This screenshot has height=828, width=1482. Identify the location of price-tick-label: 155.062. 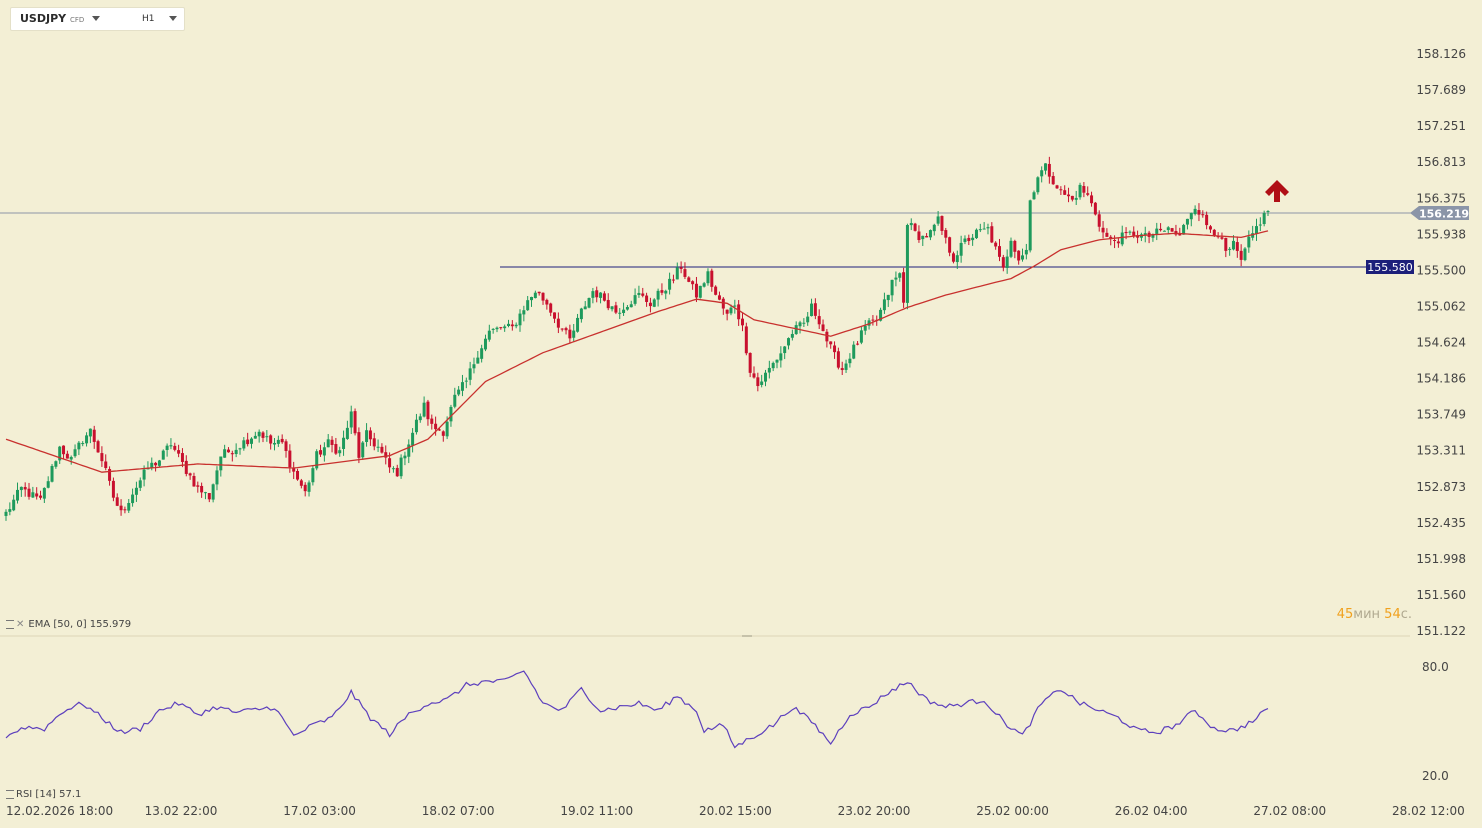
(1441, 306).